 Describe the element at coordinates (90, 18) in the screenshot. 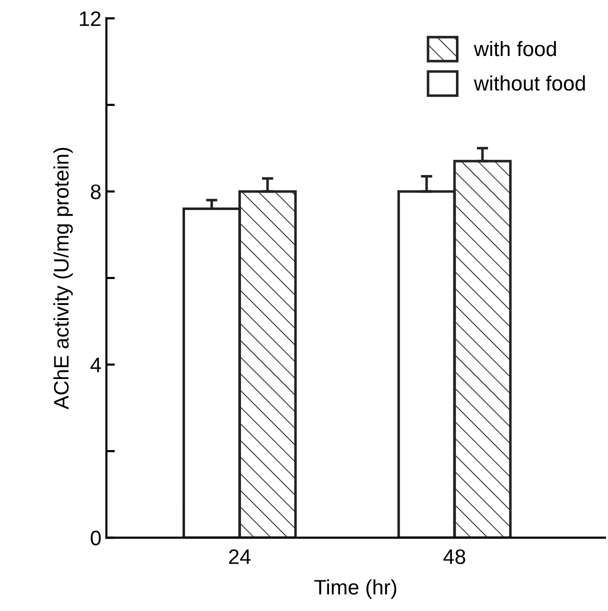

I see `y-tick-label: 12` at that location.